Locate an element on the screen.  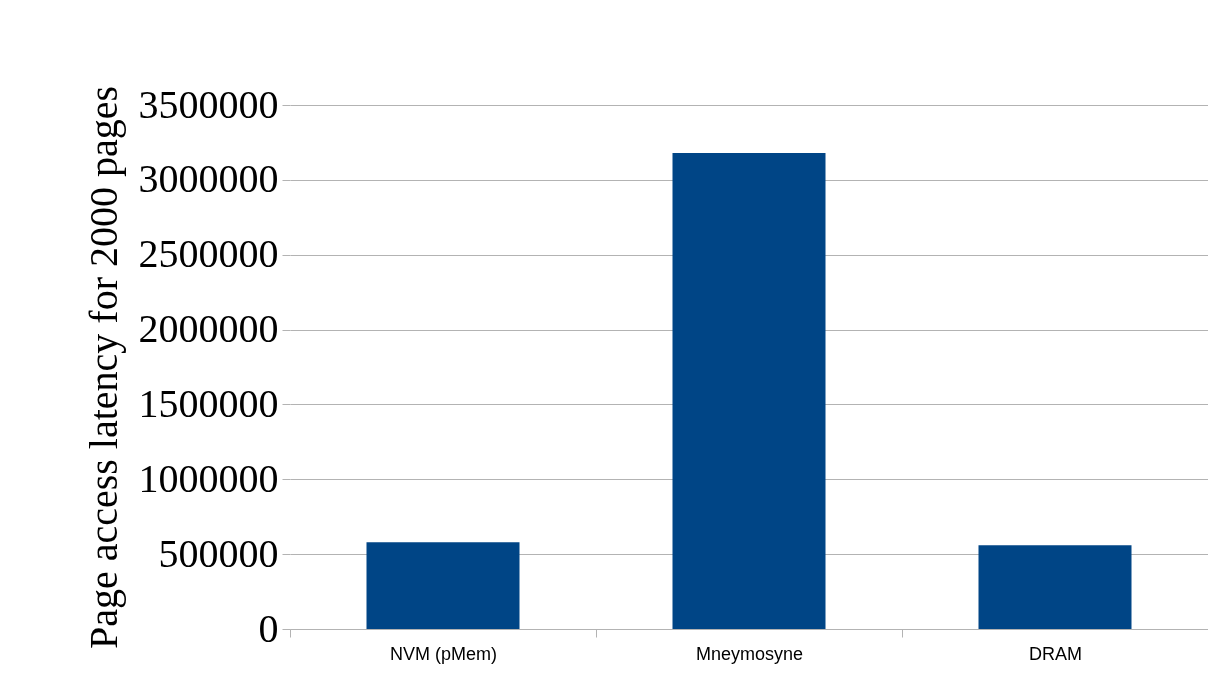
y-tick-label: 0 is located at coordinates (268, 628).